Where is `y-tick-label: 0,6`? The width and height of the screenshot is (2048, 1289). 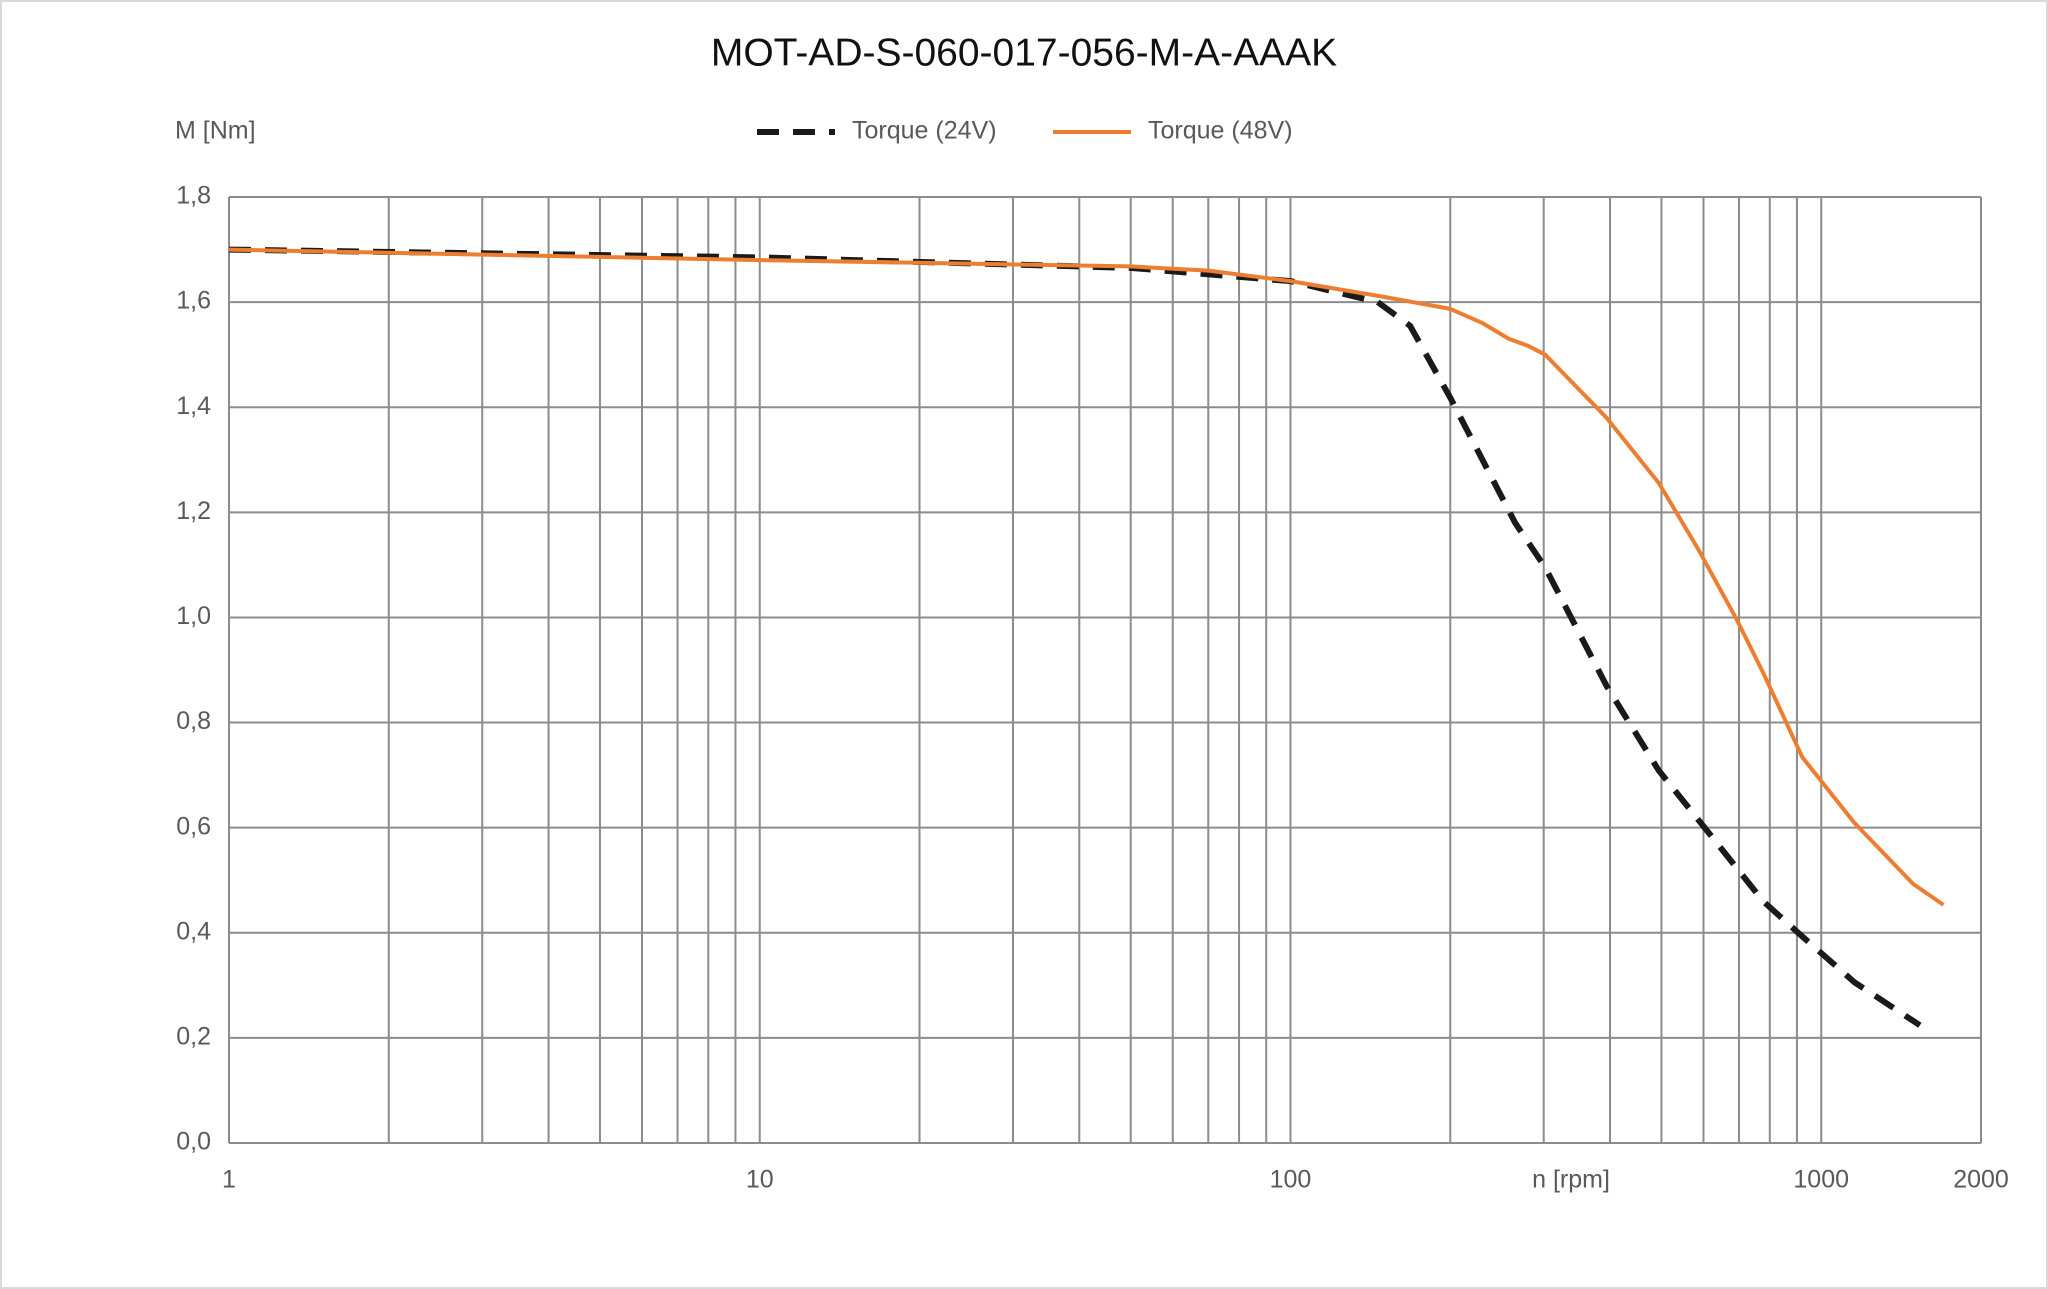 y-tick-label: 0,6 is located at coordinates (193, 826).